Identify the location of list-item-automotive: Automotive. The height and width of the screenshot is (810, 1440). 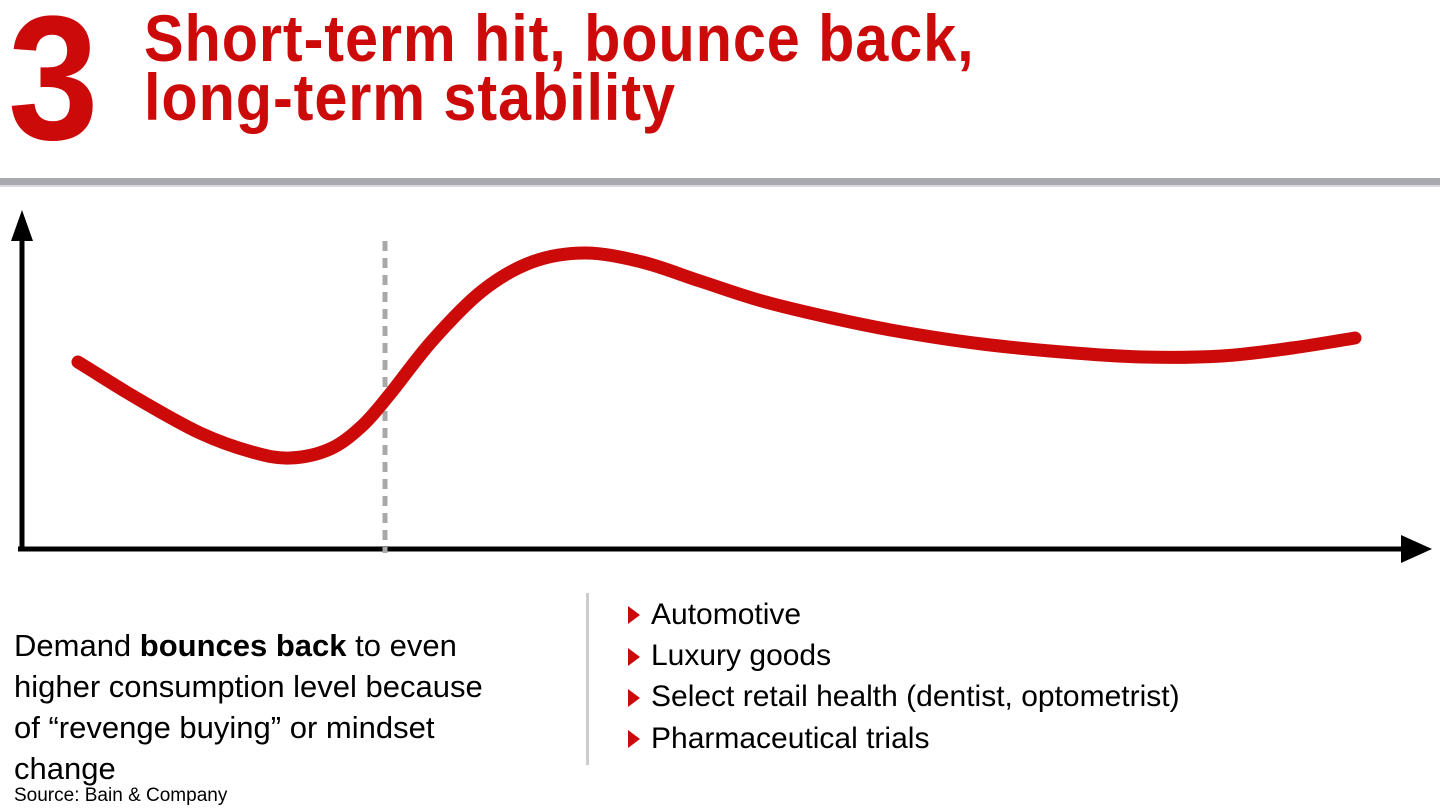
(904, 614).